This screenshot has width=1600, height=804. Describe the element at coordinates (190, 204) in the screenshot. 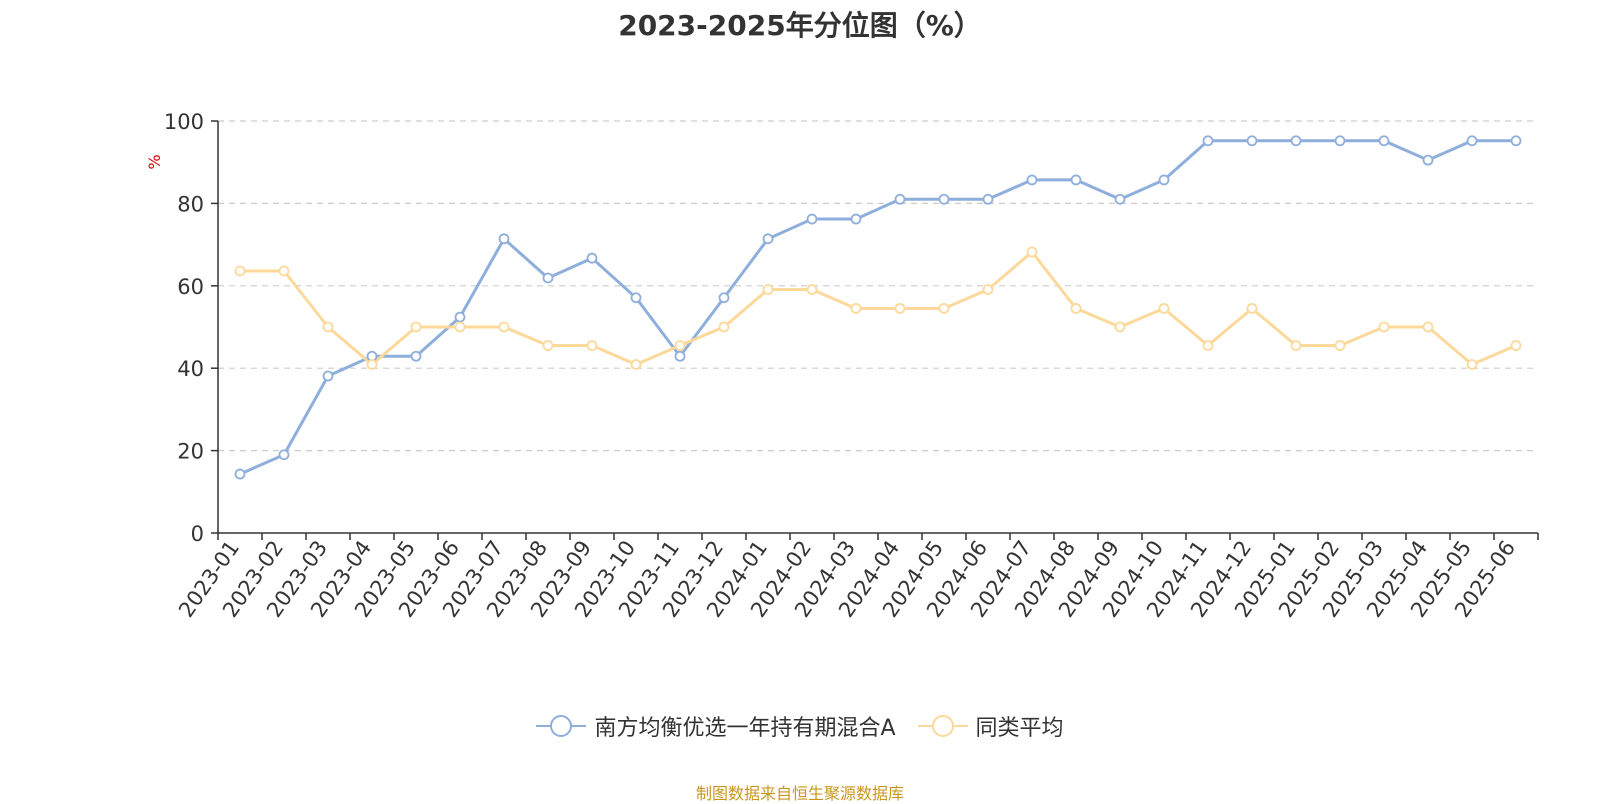

I see `y-tick-label-80: 80` at that location.